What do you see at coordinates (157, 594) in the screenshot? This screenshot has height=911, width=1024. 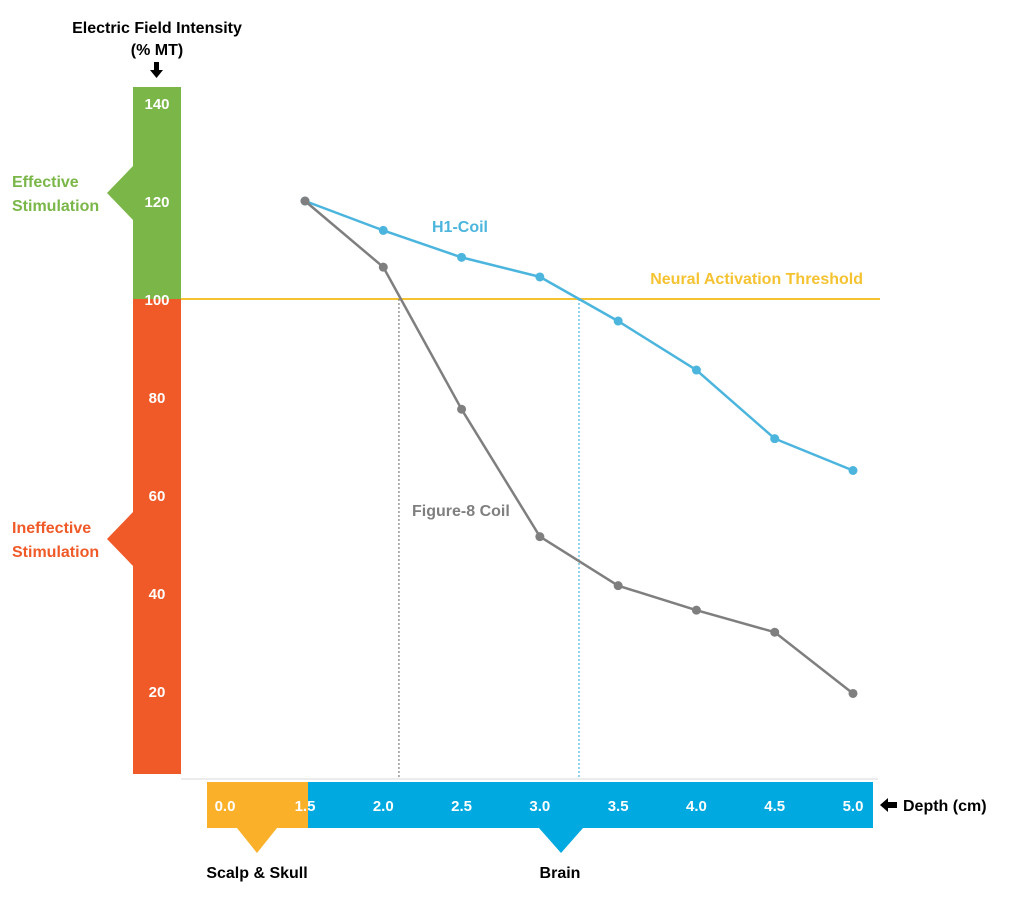 I see `y-tick-label: 40` at bounding box center [157, 594].